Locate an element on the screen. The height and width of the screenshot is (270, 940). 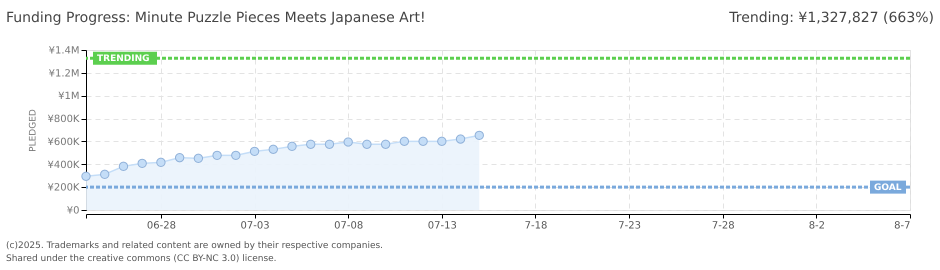
text: (c)2025. Trademarks and related content are owned by their respective companies. is located at coordinates (195, 246).